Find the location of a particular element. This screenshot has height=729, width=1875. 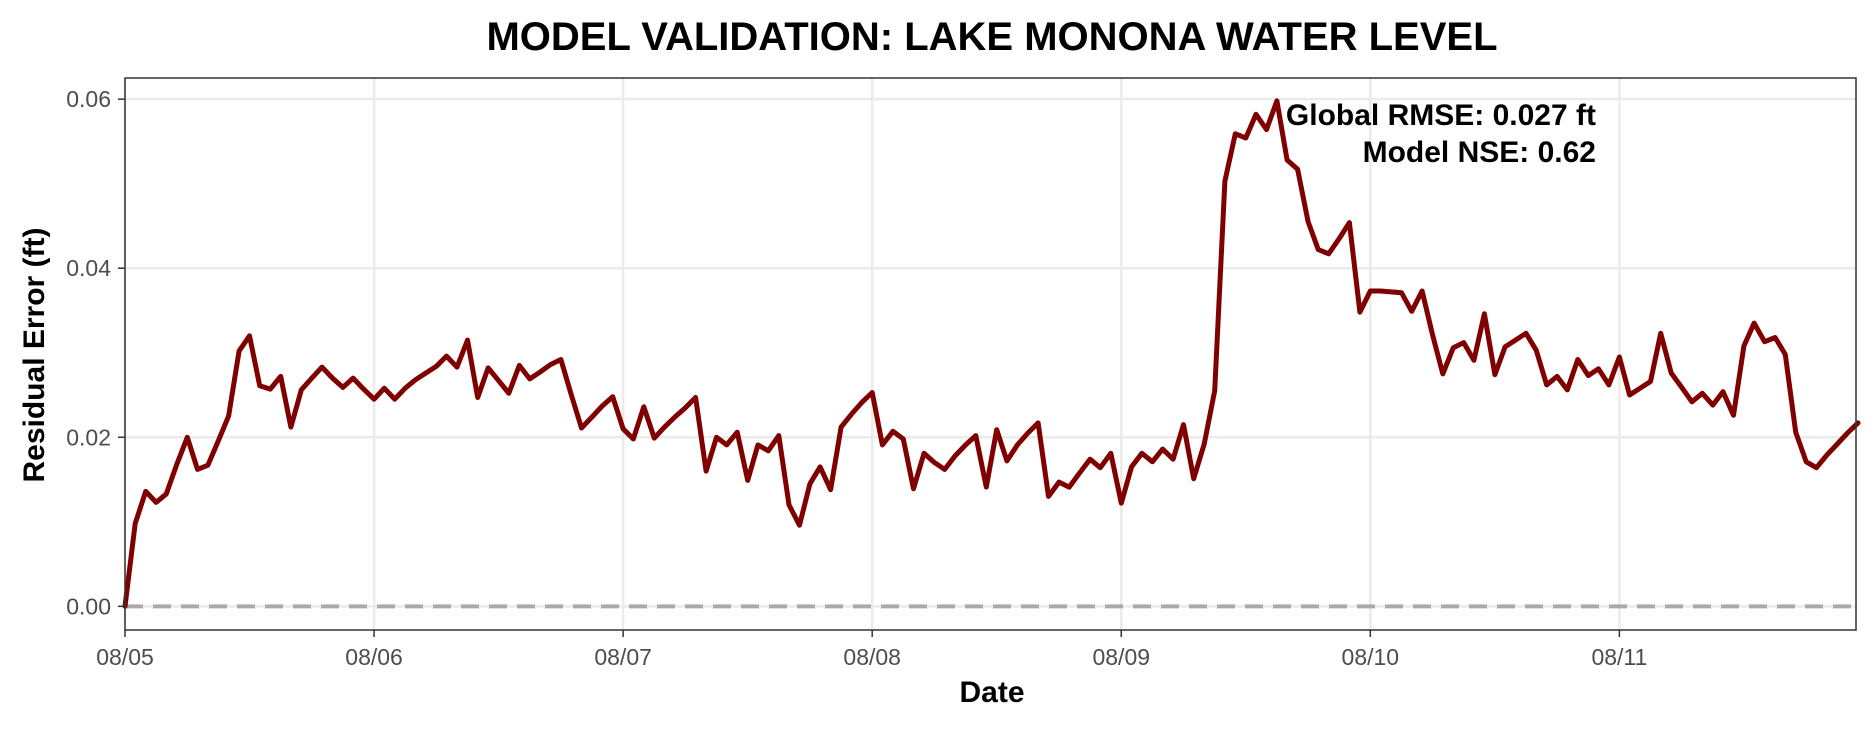

x-axis-title: Date is located at coordinates (991, 692).